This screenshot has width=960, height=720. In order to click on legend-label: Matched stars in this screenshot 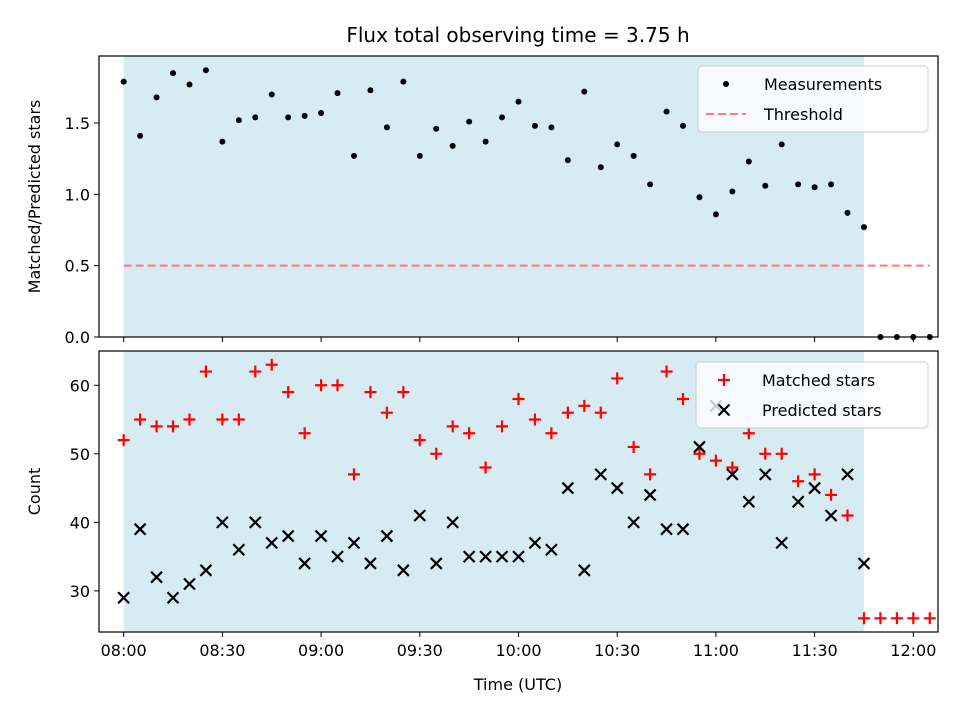, I will do `click(818, 380)`.